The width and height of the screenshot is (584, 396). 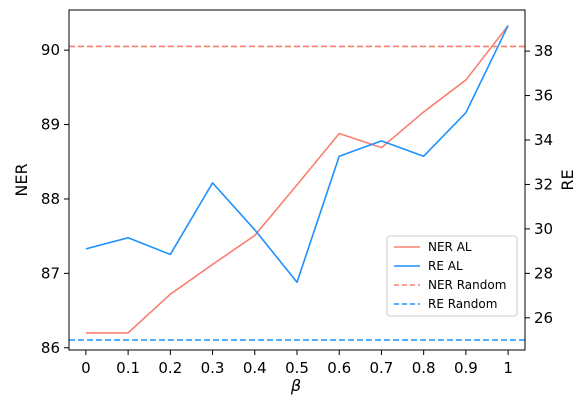 What do you see at coordinates (424, 368) in the screenshot?
I see `x-tick-label: 0.8` at bounding box center [424, 368].